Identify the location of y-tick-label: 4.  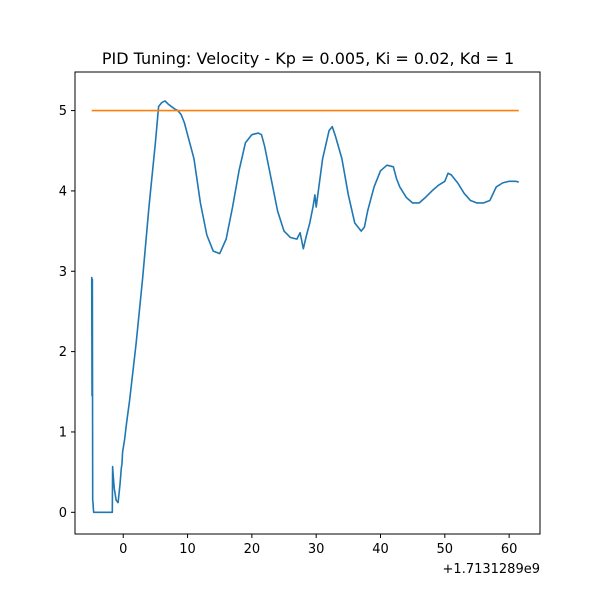
(63, 191).